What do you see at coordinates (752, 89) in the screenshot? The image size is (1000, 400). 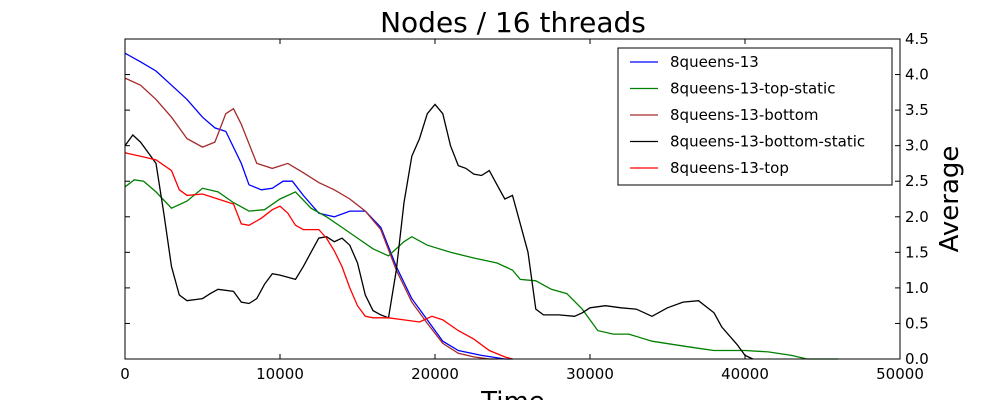 I see `legend-label-2: 8queens-13-top-static` at bounding box center [752, 89].